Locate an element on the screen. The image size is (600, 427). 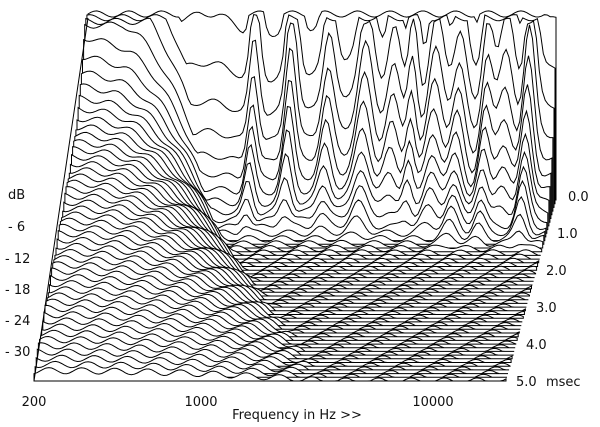
x-tick-label: 10000 is located at coordinates (432, 402).